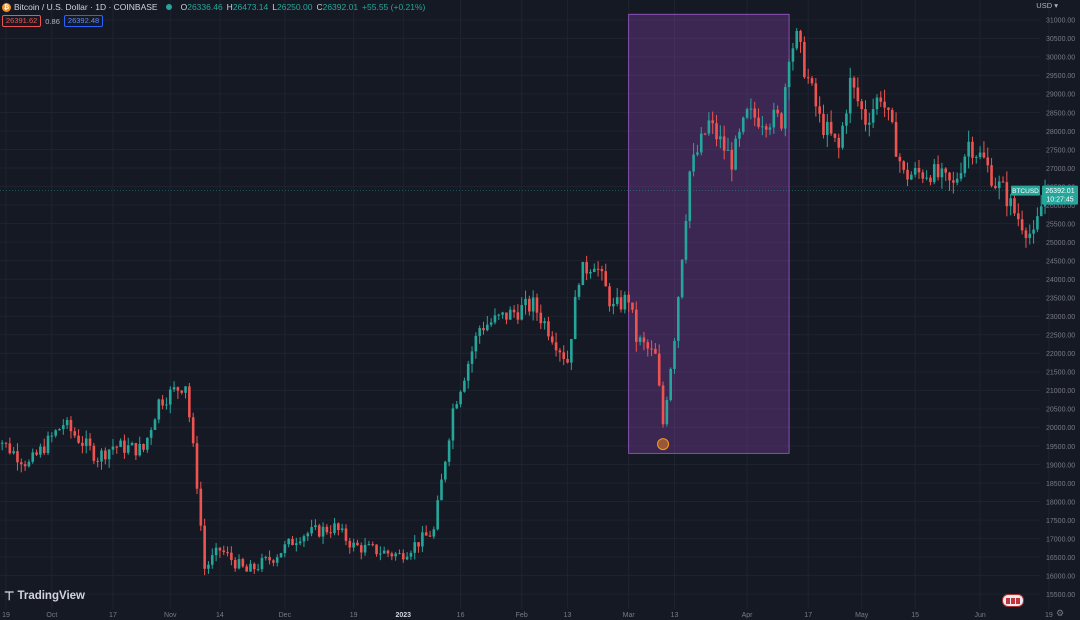 Image resolution: width=1080 pixels, height=620 pixels. I want to click on highlight-rectangle, so click(709, 233).